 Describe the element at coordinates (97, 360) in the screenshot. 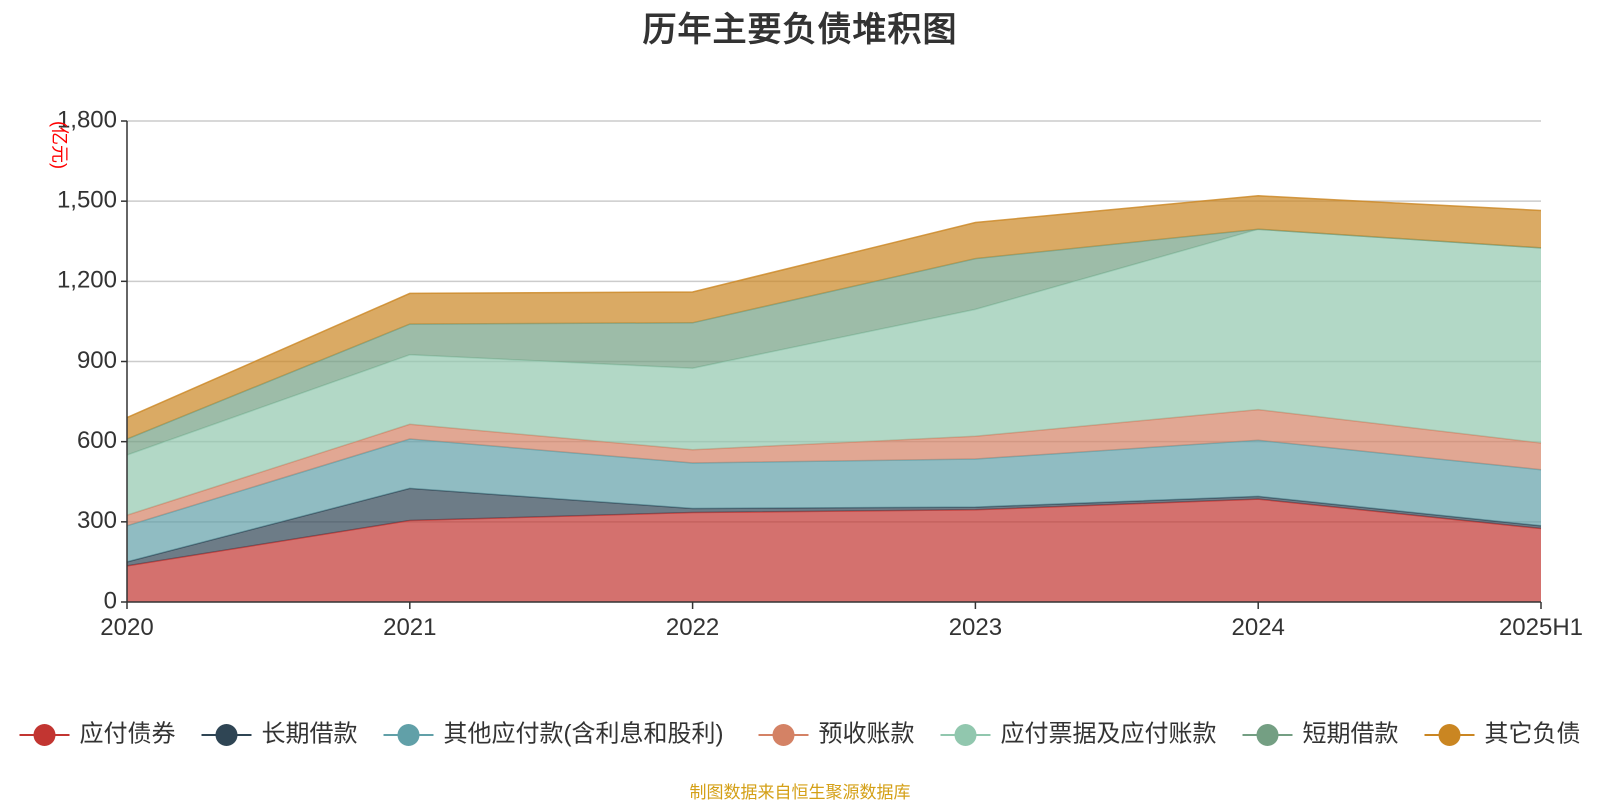

I see `y-tick-label: 900` at that location.